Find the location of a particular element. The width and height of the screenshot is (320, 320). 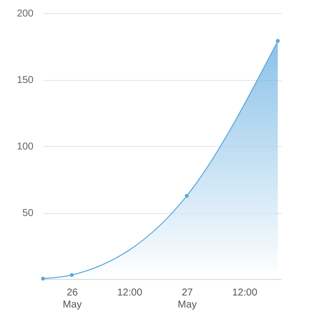

x-tick-label: 26 May is located at coordinates (72, 299).